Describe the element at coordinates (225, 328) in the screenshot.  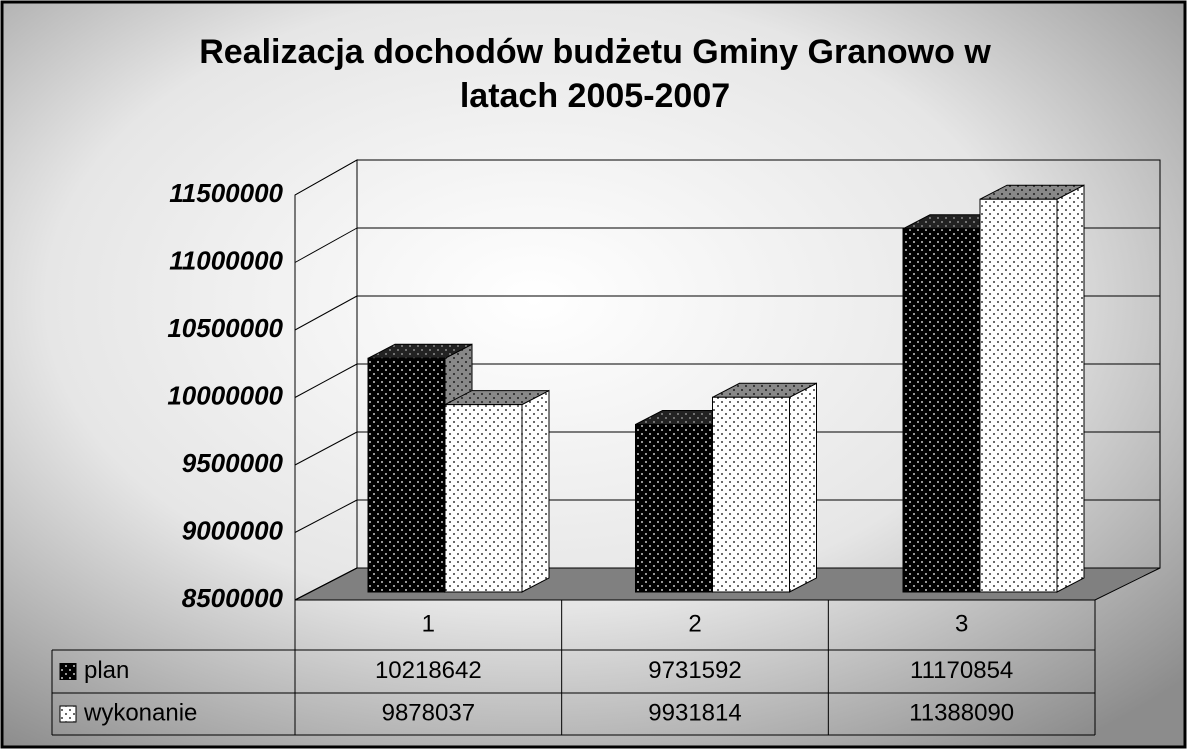
I see `y-tick-label: 10500000` at that location.